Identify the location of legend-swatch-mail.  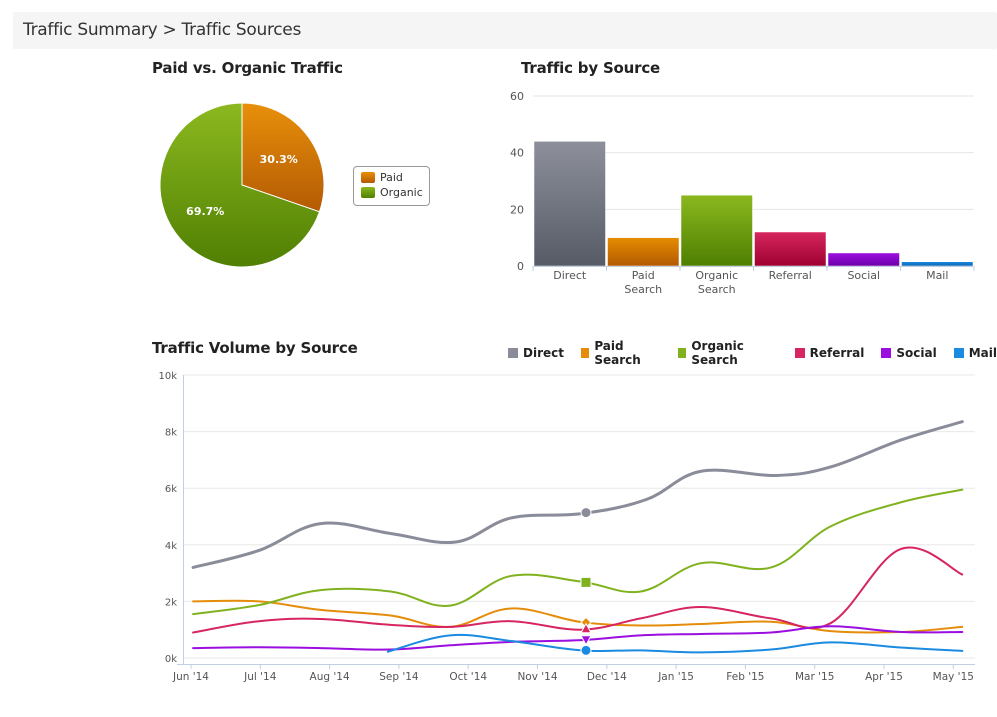
(958, 353).